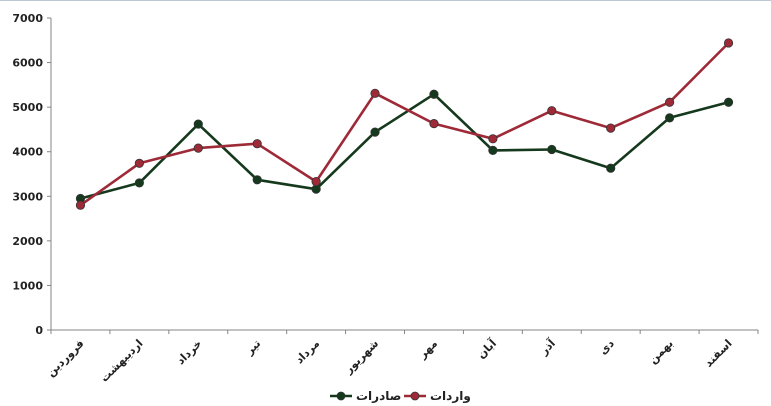 This screenshot has height=406, width=771. What do you see at coordinates (39, 330) in the screenshot?
I see `y-tick-label: 0` at bounding box center [39, 330].